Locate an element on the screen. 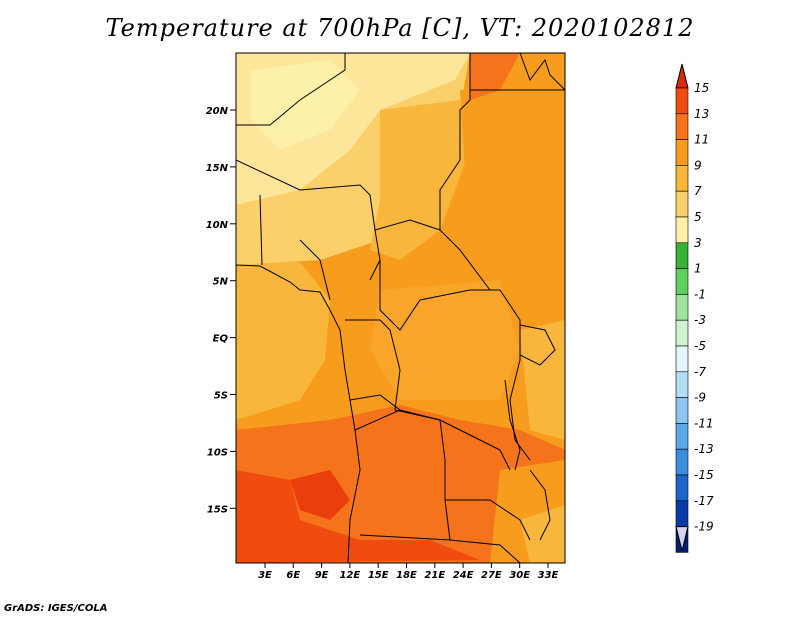 The image size is (800, 618). colorbar-label: -11 is located at coordinates (704, 423).